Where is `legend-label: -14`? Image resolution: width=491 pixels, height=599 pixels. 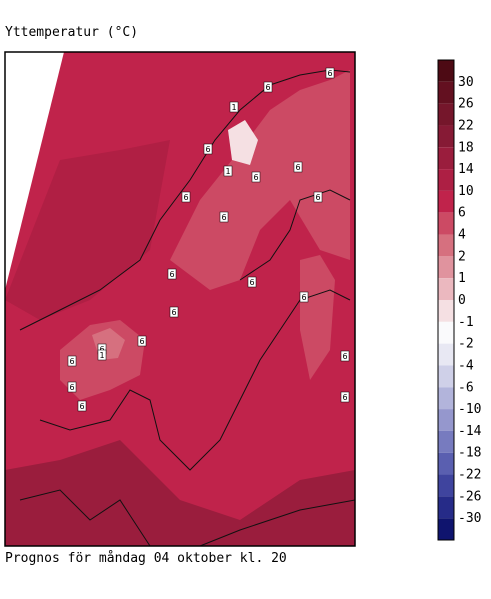 legend-label: -14 is located at coordinates (470, 431).